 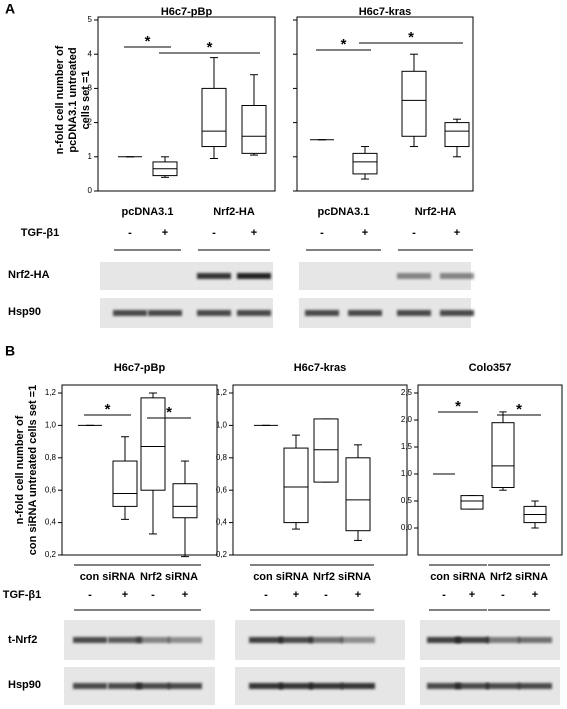 I want to click on y-tick-label: 2, so click(x=90, y=122).